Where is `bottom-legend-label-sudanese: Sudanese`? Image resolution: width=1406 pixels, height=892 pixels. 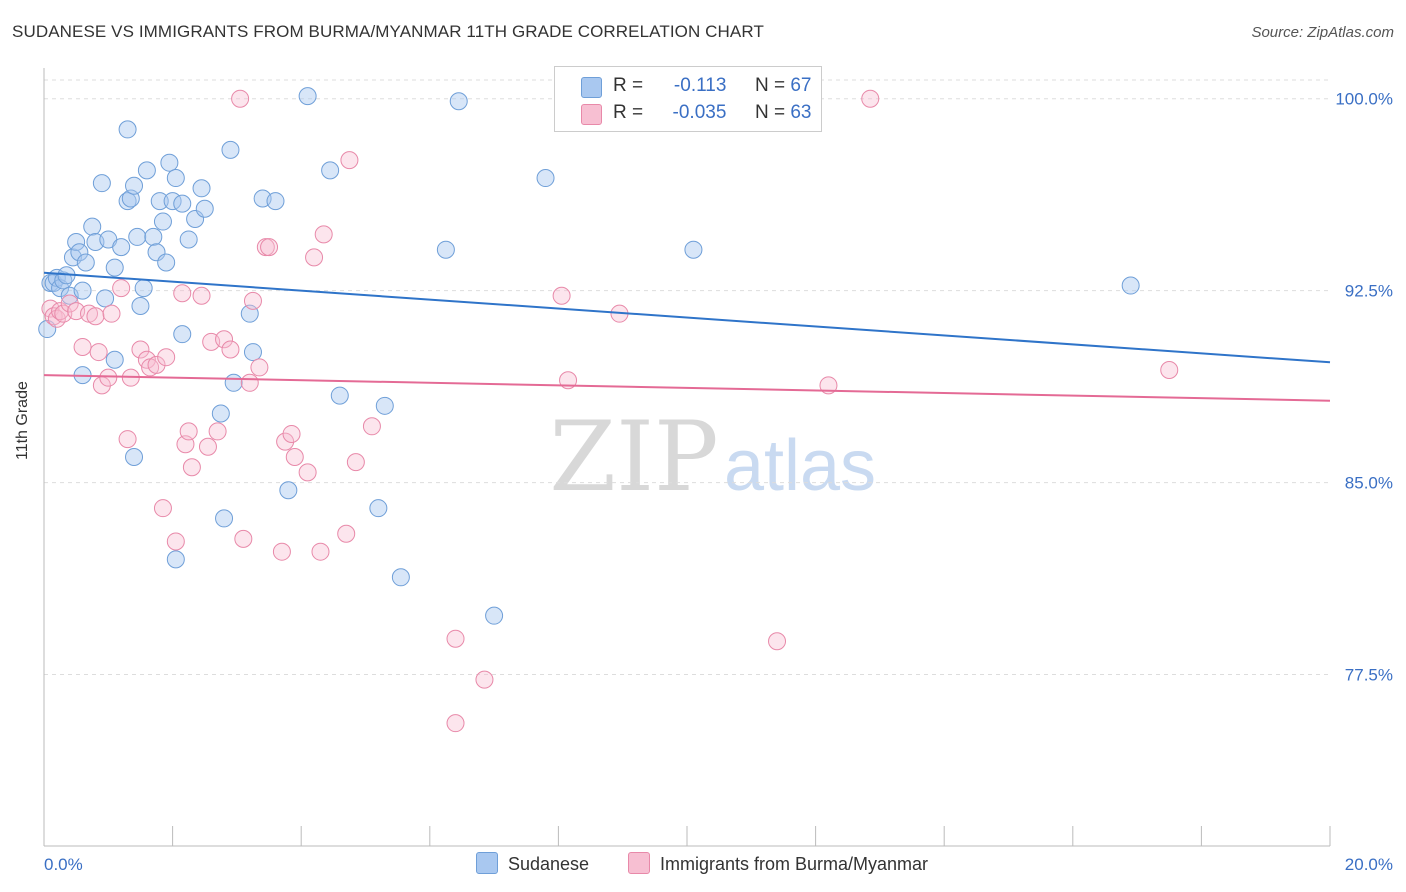
bottom-legend-label-sudanese: Sudanese is located at coordinates (549, 864).